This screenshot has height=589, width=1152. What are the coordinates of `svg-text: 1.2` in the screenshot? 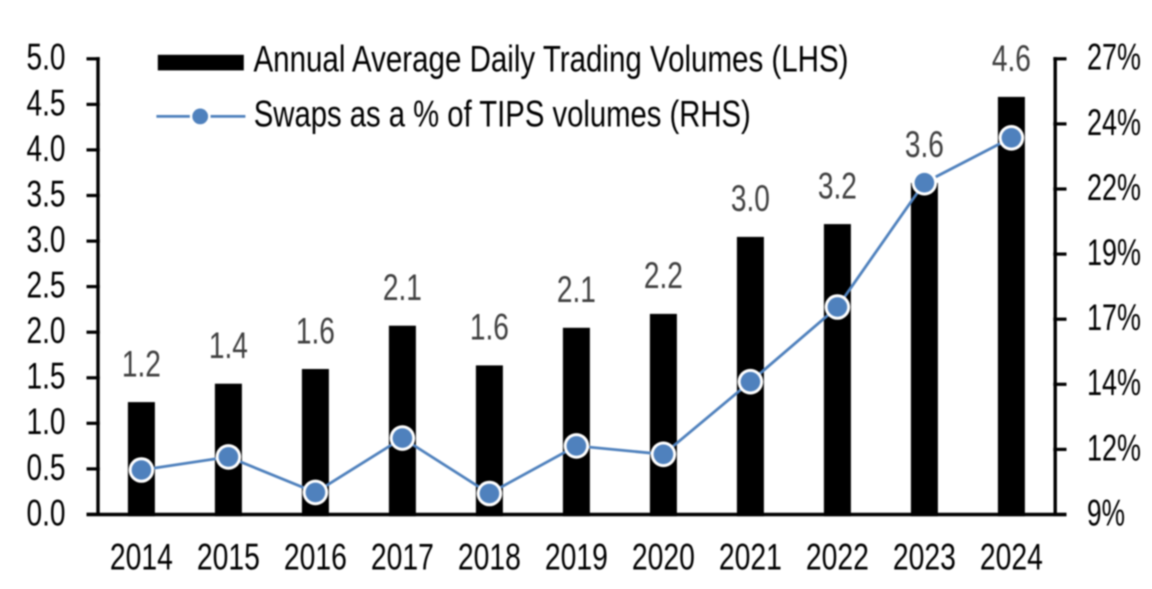 It's located at (141, 363).